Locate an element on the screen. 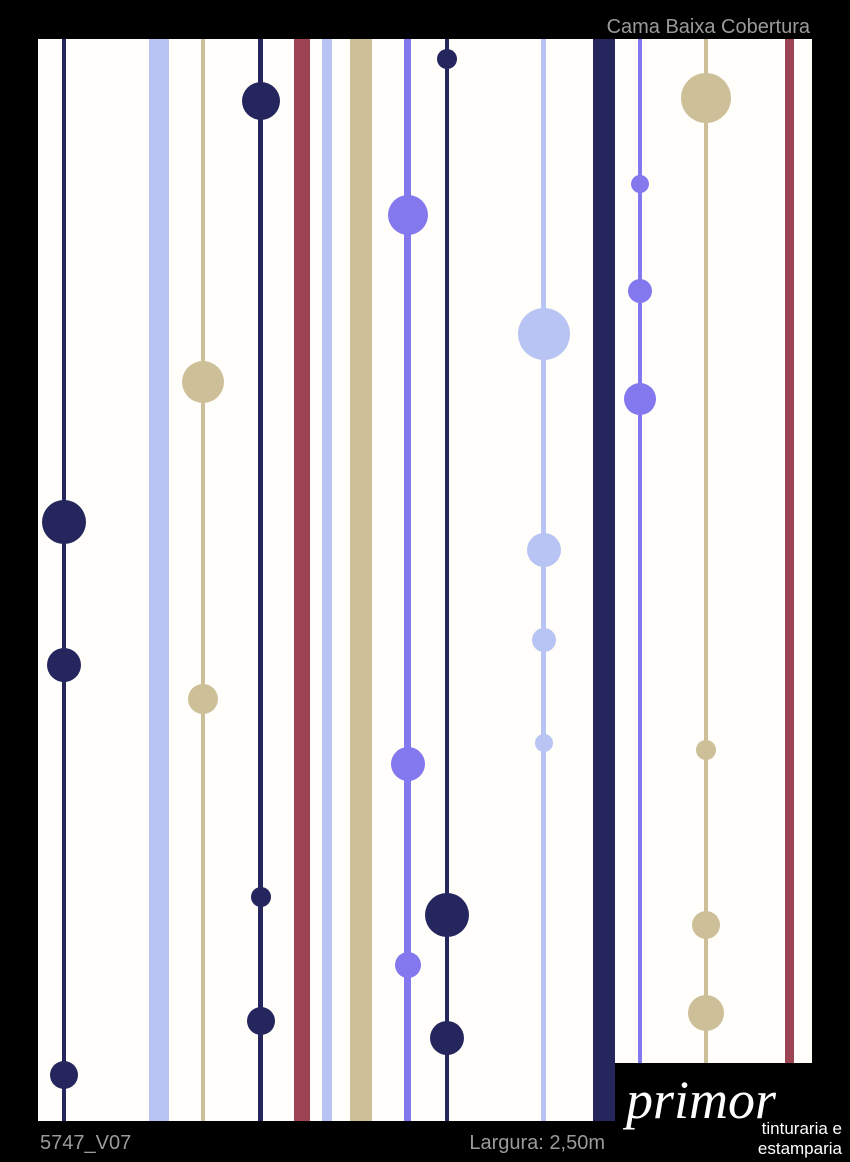  logo-name: primor is located at coordinates (699, 1100).